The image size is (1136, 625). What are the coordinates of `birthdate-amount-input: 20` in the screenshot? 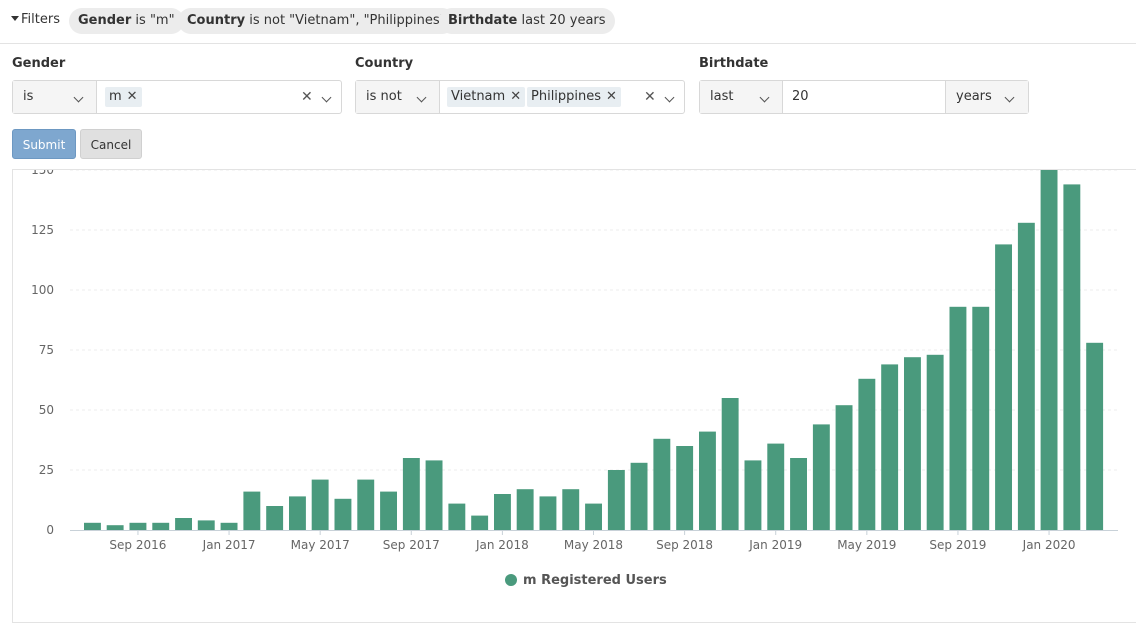 It's located at (864, 97).